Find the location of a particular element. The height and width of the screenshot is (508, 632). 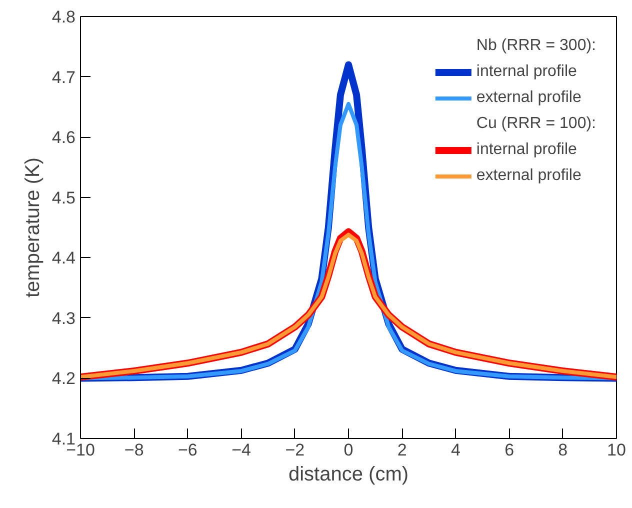

x-tick-label: 2 is located at coordinates (402, 450).